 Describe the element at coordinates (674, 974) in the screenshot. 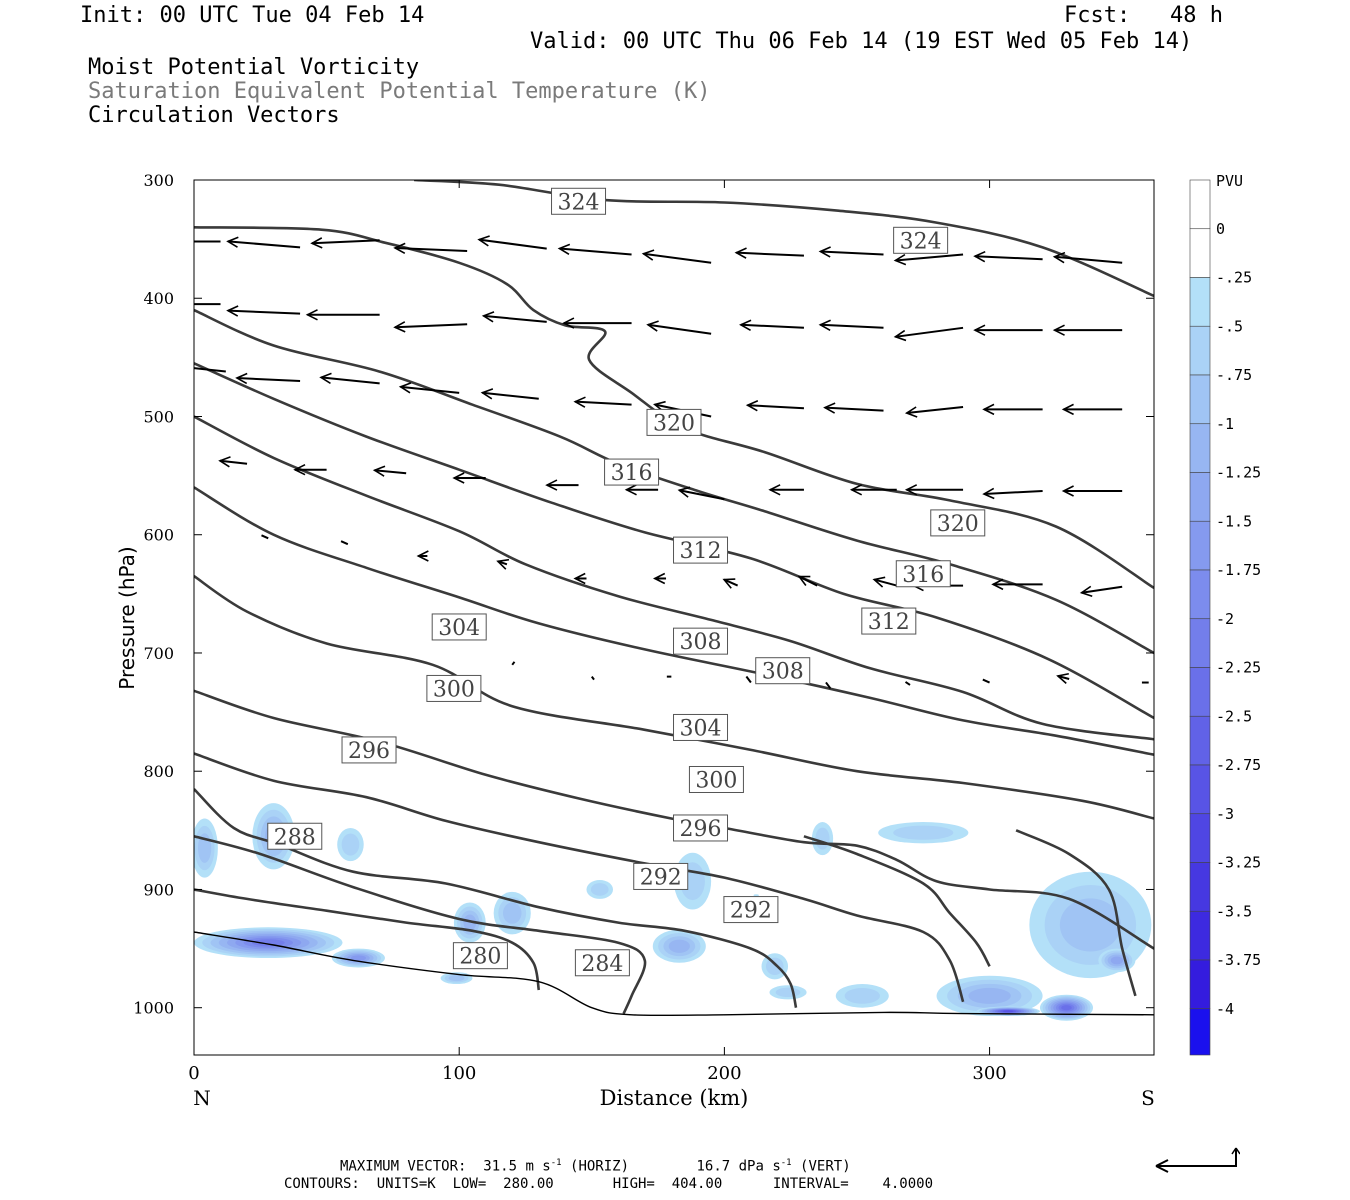

I see `terrain-line` at that location.